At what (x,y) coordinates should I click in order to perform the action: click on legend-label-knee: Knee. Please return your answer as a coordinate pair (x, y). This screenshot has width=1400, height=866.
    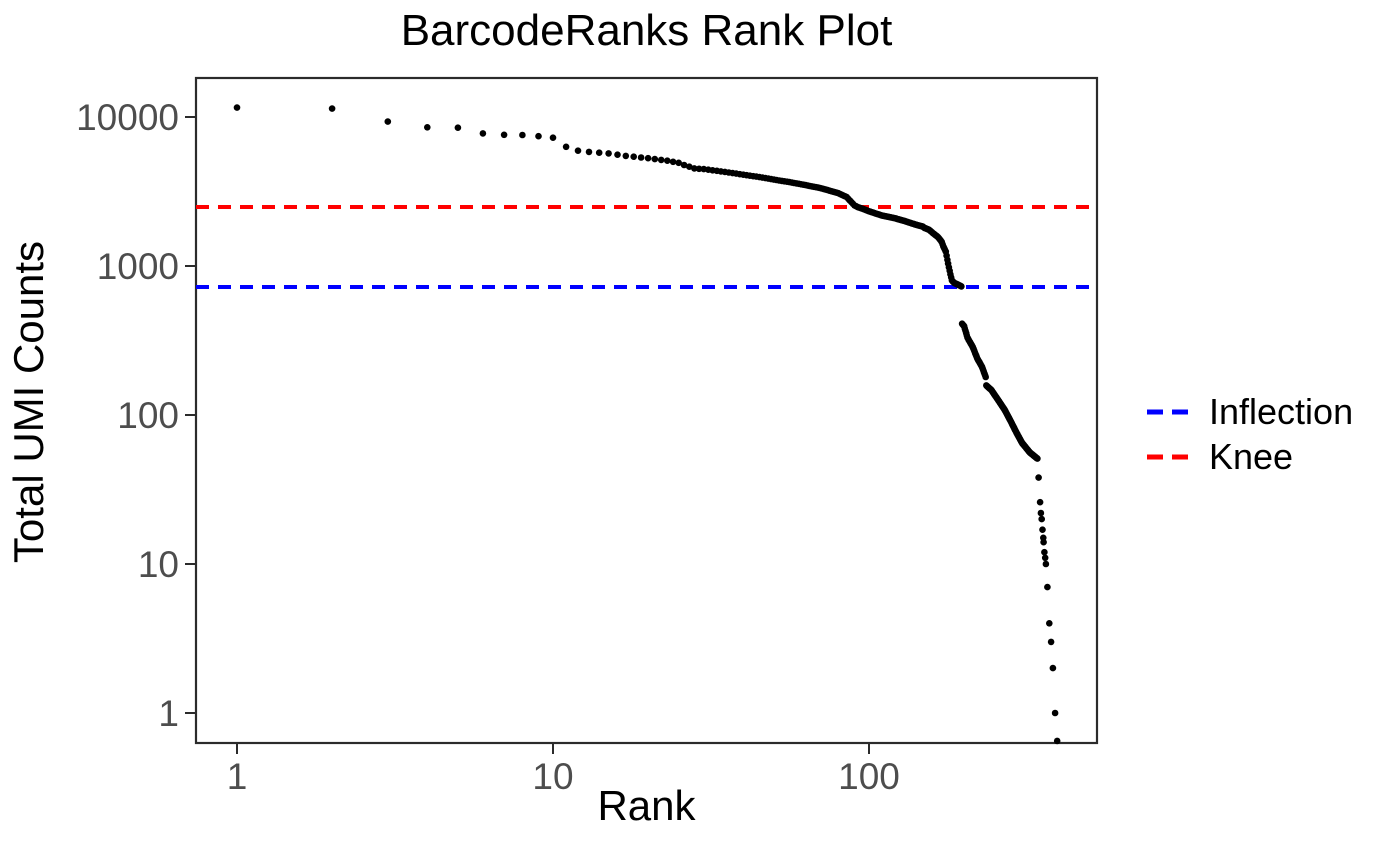
    Looking at the image, I should click on (1251, 456).